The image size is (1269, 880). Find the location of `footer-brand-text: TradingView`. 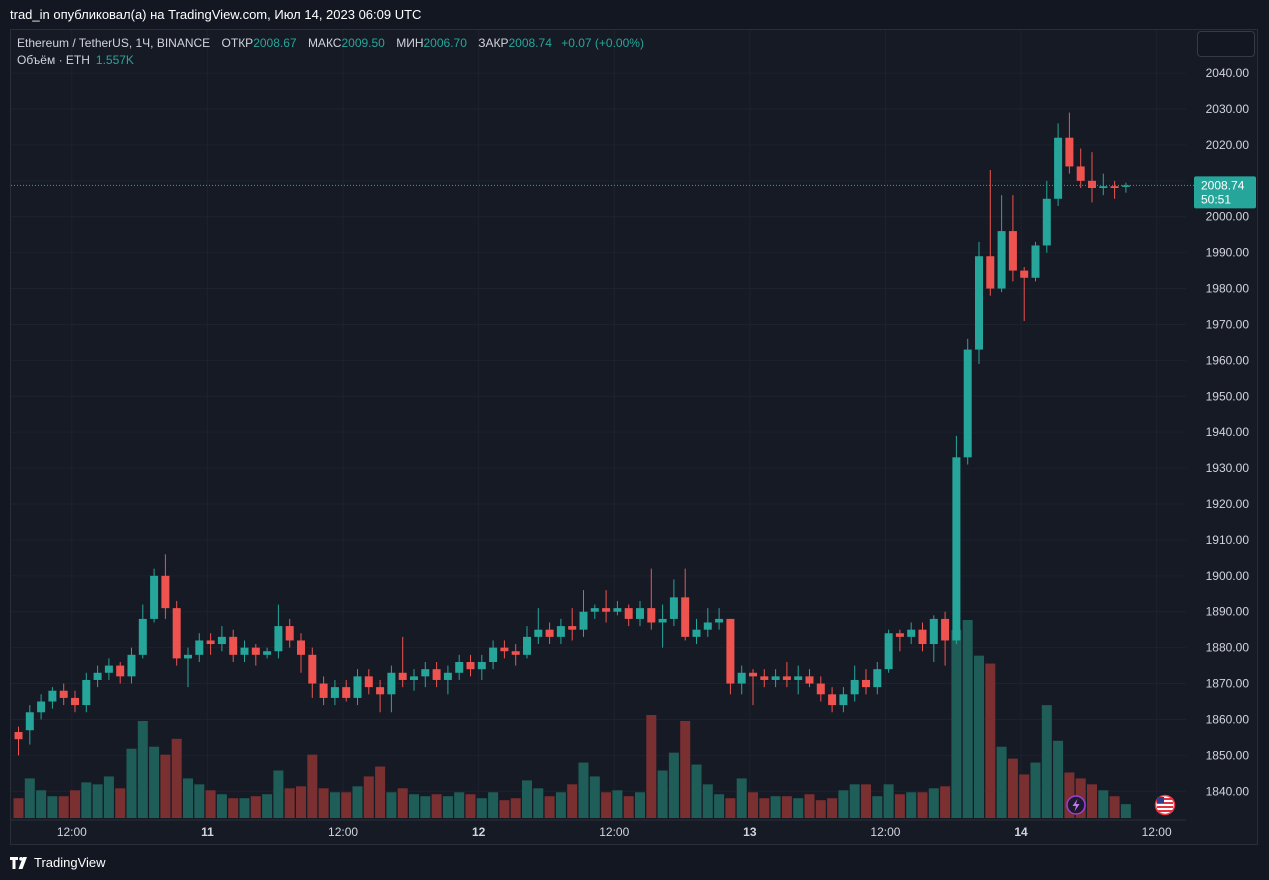

footer-brand-text: TradingView is located at coordinates (70, 862).